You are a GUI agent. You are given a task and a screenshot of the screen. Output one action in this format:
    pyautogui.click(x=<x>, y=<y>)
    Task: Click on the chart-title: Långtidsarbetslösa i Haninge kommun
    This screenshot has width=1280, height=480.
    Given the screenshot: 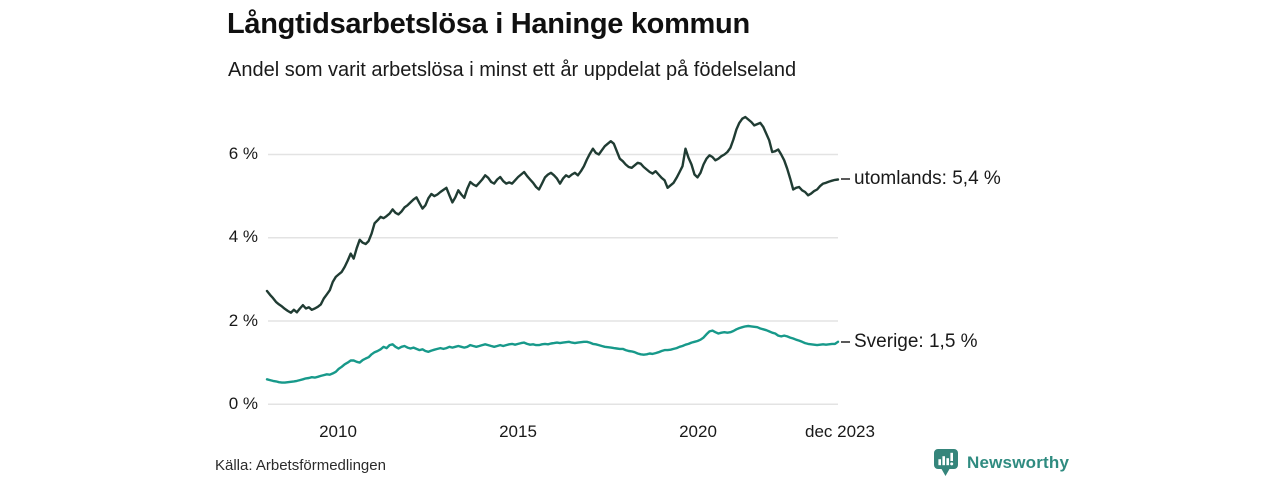 What is the action you would take?
    pyautogui.click(x=488, y=24)
    